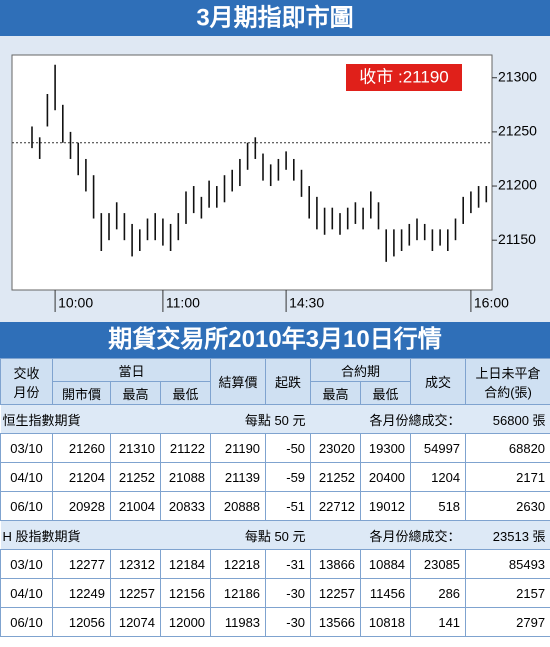 The width and height of the screenshot is (550, 647). I want to click on total-volume: 56800 張, so click(507, 419).